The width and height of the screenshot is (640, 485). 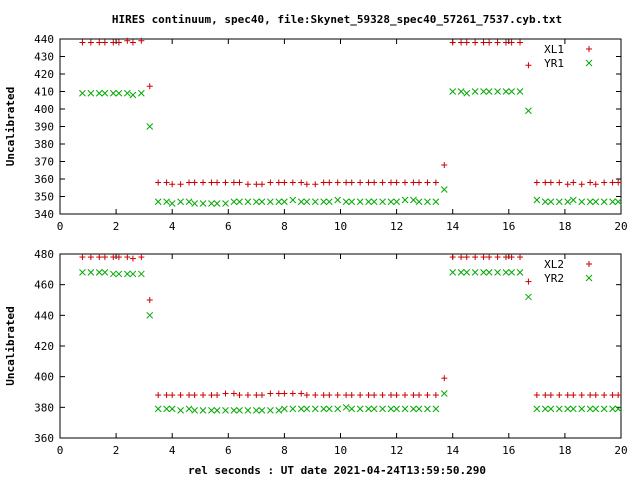 I want to click on y-tick-label: 440, so click(x=44, y=39).